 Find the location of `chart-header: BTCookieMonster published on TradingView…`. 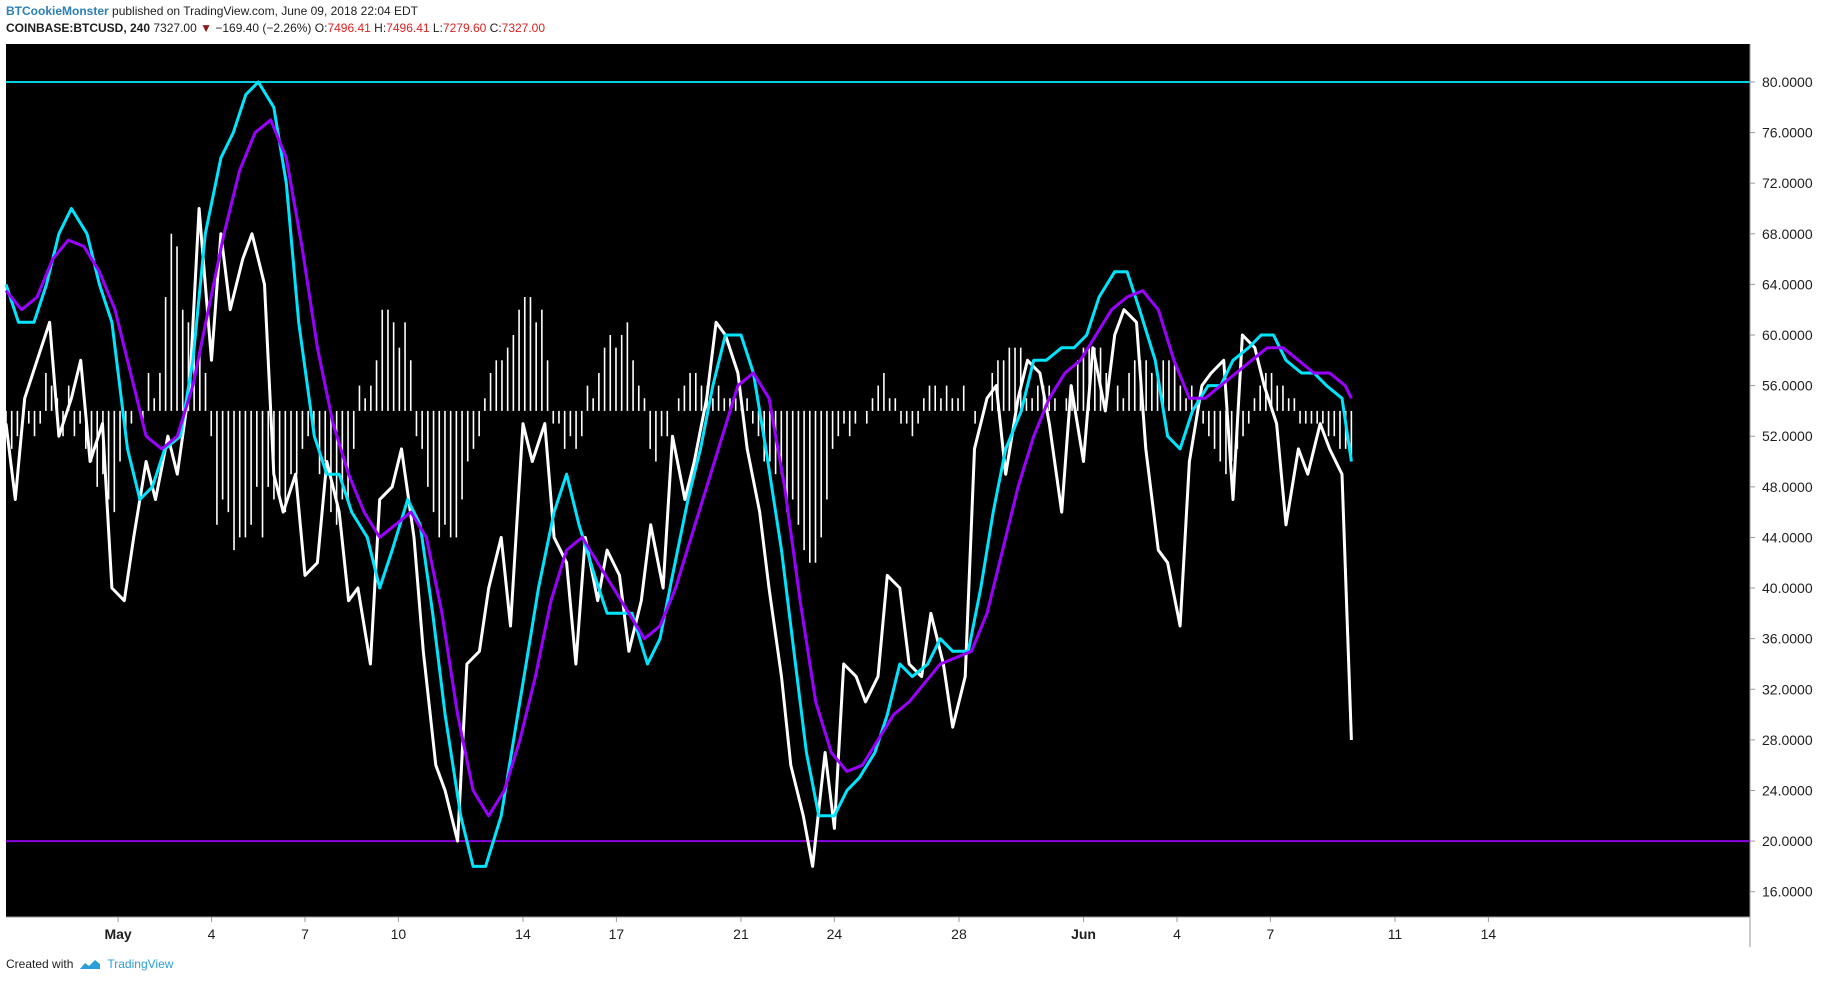

chart-header: BTCookieMonster published on TradingView… is located at coordinates (756, 21).